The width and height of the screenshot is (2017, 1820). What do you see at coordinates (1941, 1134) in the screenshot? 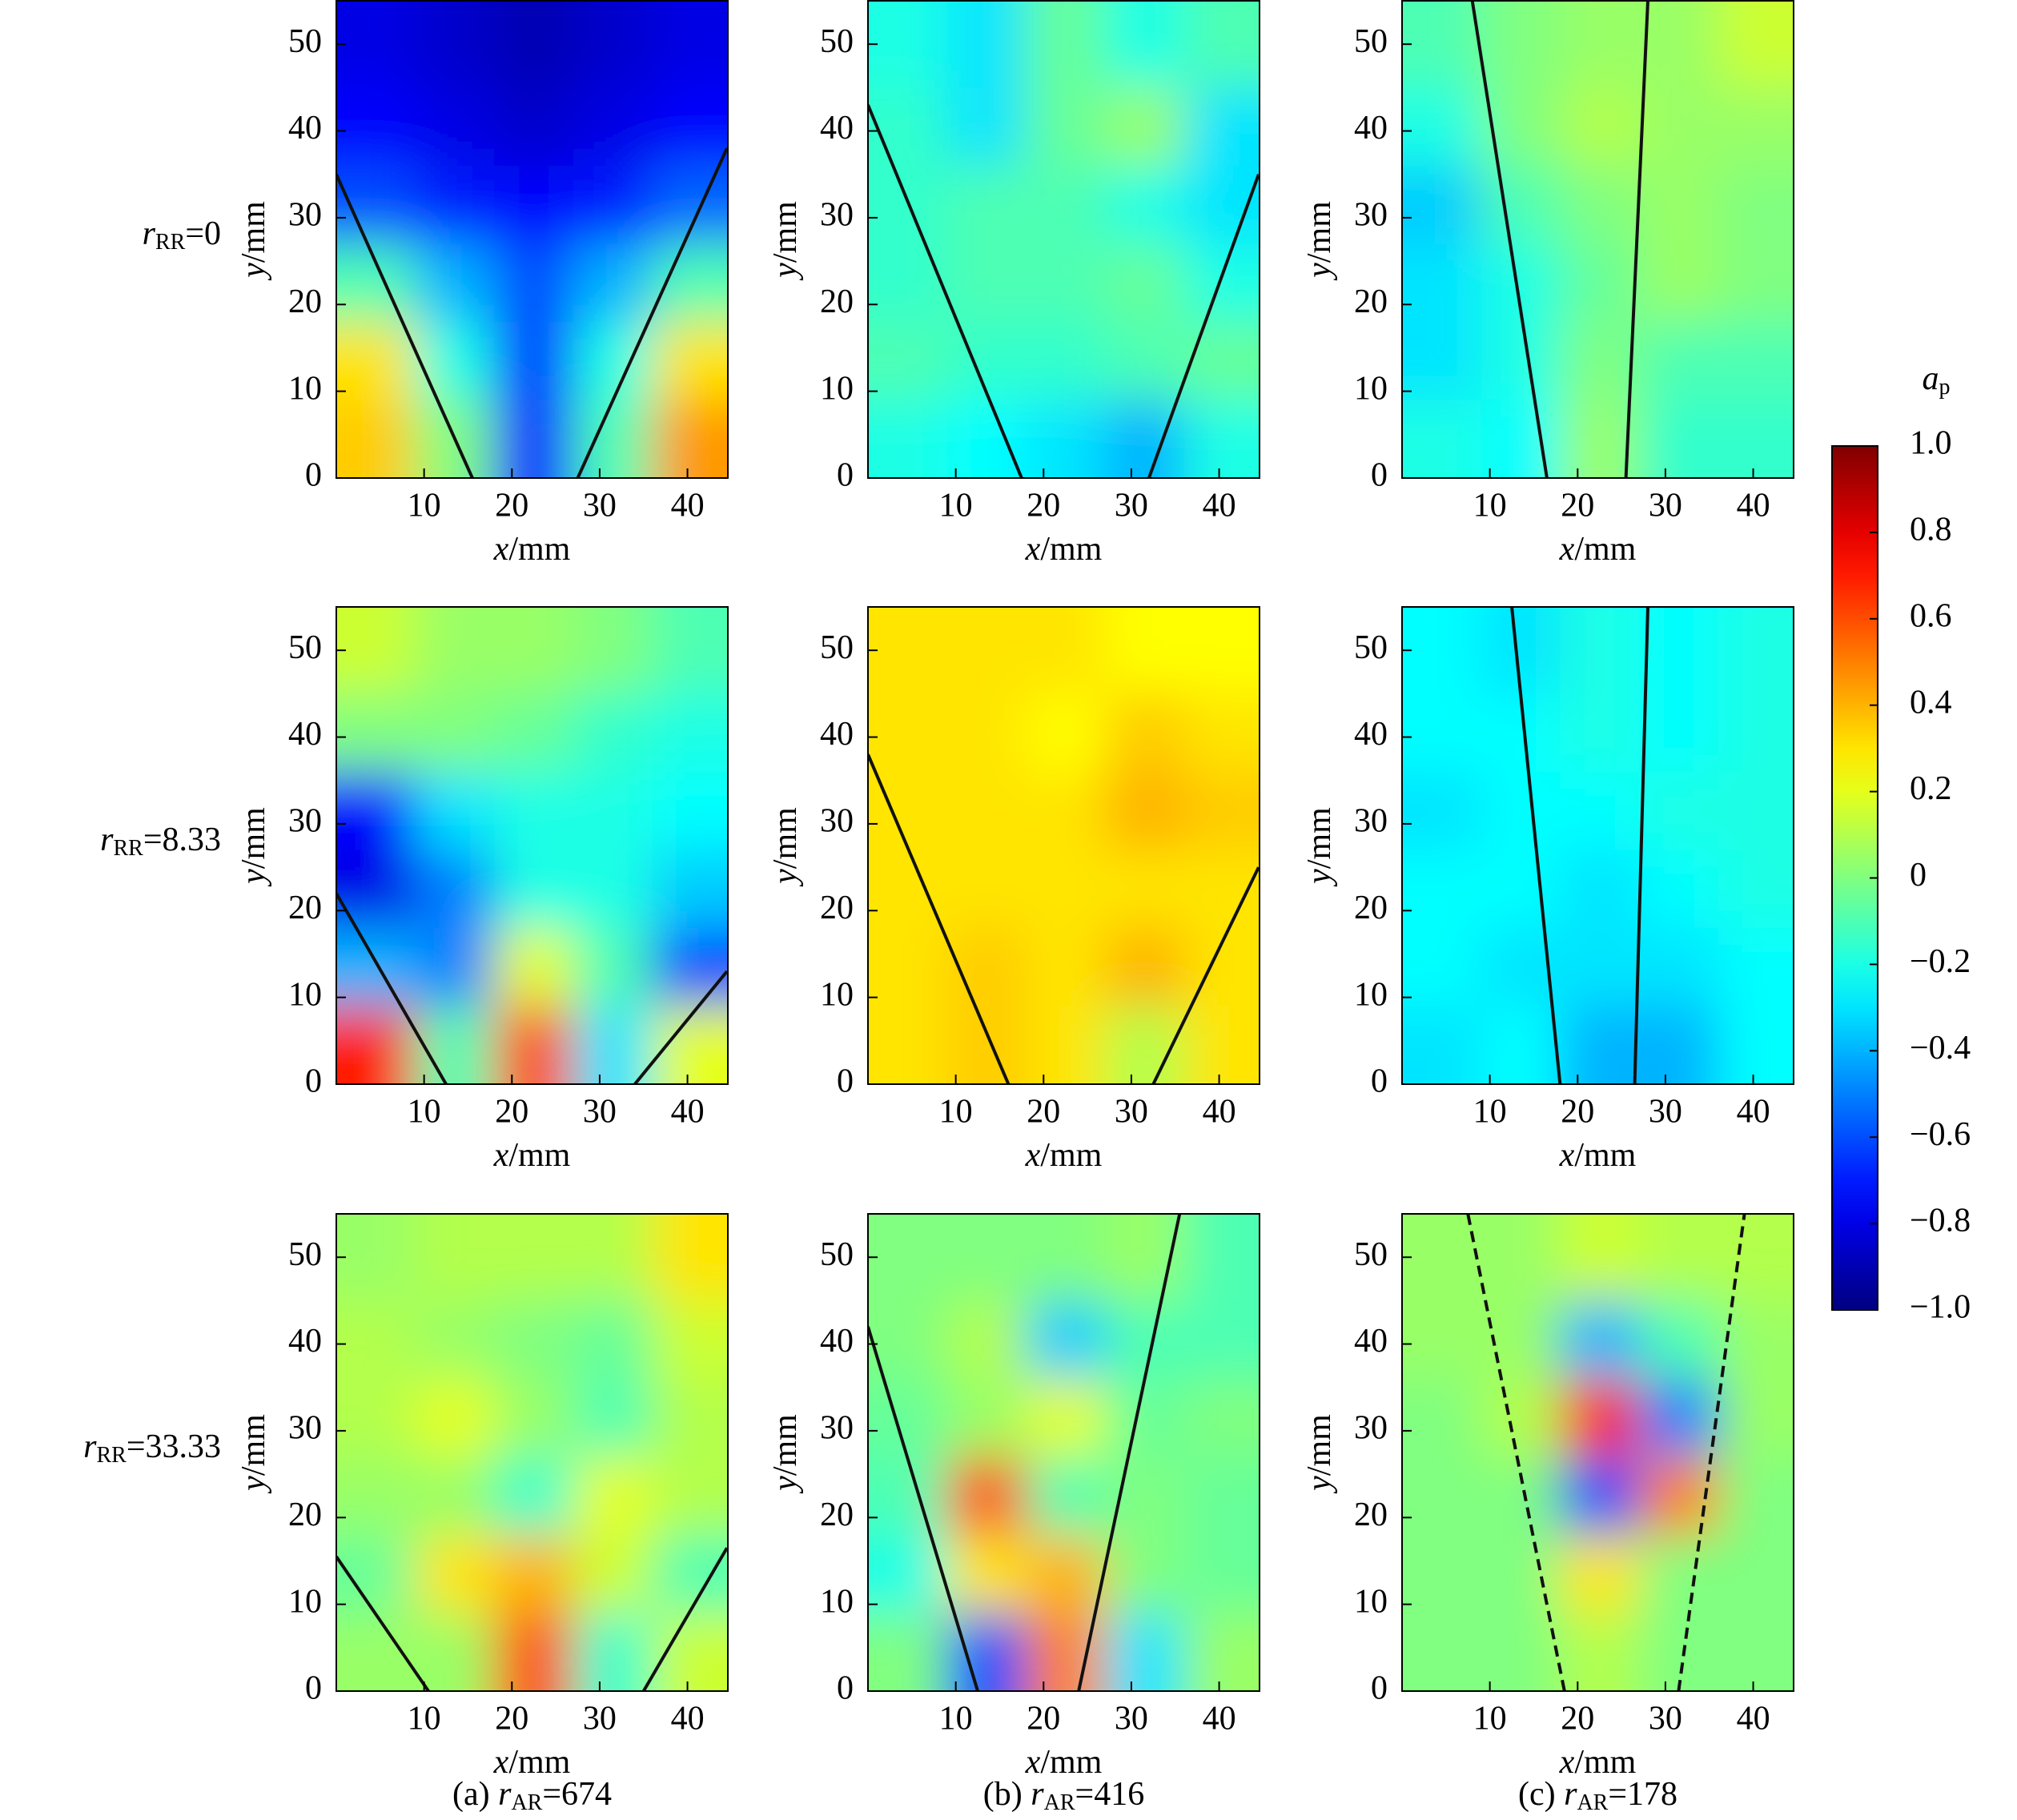
I see `colorbar-tick-label: −0.6` at bounding box center [1941, 1134].